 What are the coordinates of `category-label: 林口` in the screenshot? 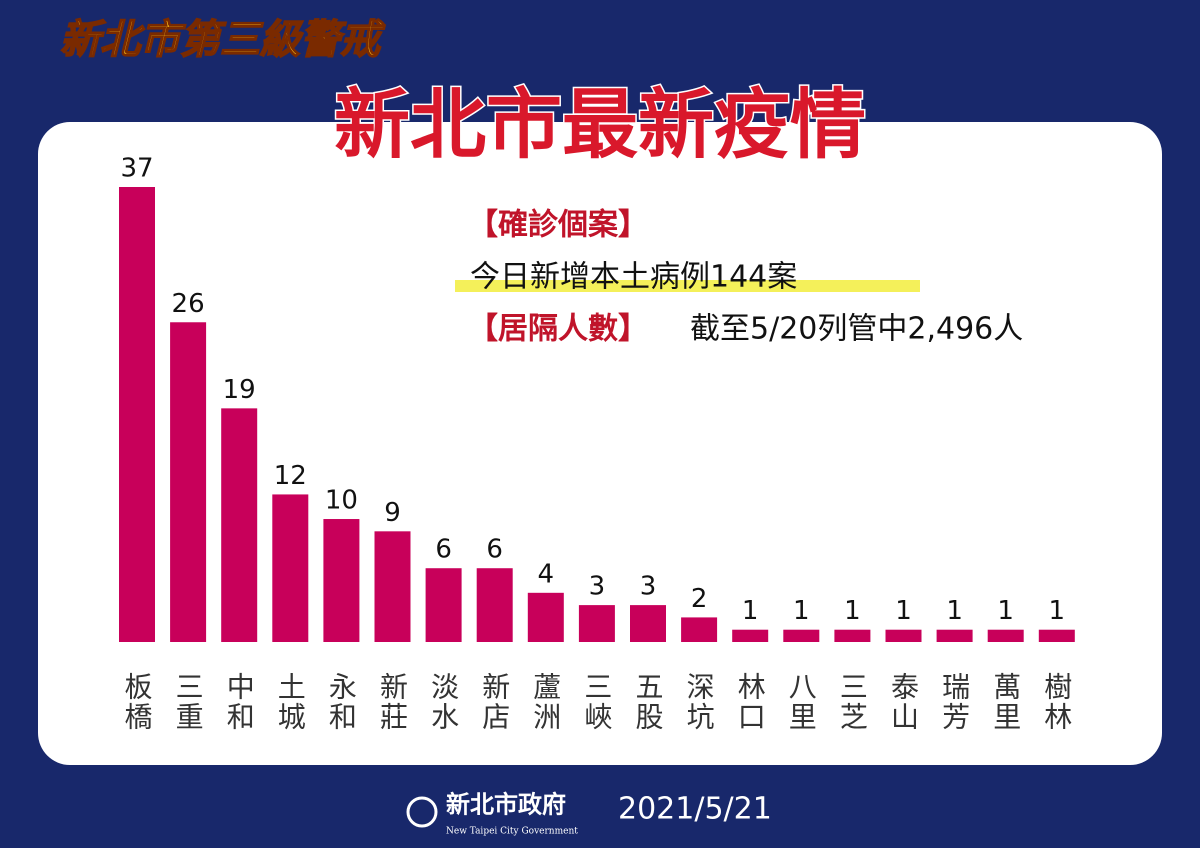 It's located at (750, 702).